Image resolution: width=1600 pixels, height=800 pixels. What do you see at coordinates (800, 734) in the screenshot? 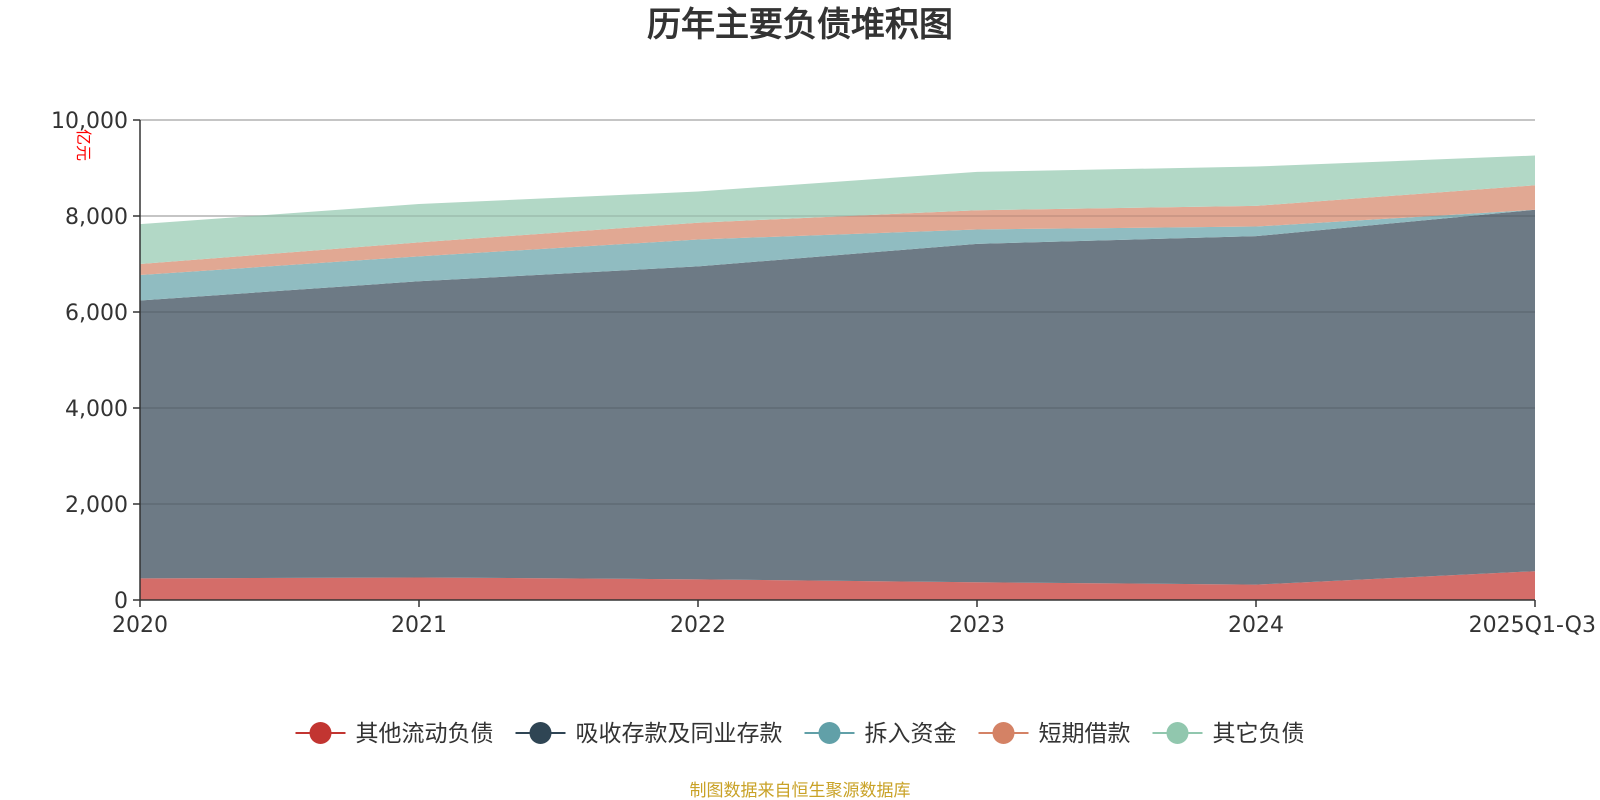
I see `legend: 其他流动负债 吸收存款及同业存款 拆入资金 短期借款 其它负债` at bounding box center [800, 734].